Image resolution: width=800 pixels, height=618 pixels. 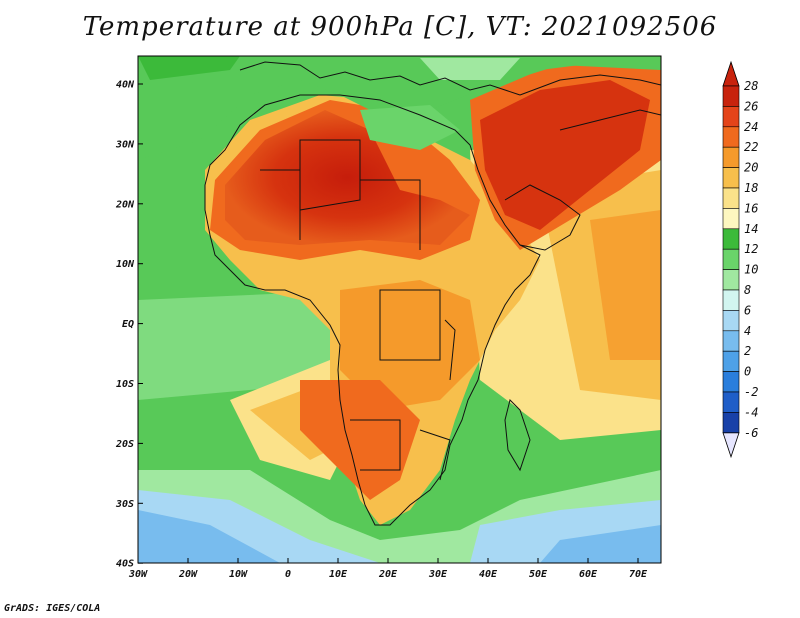 I want to click on y-tick-label: EQ, so click(x=128, y=324).